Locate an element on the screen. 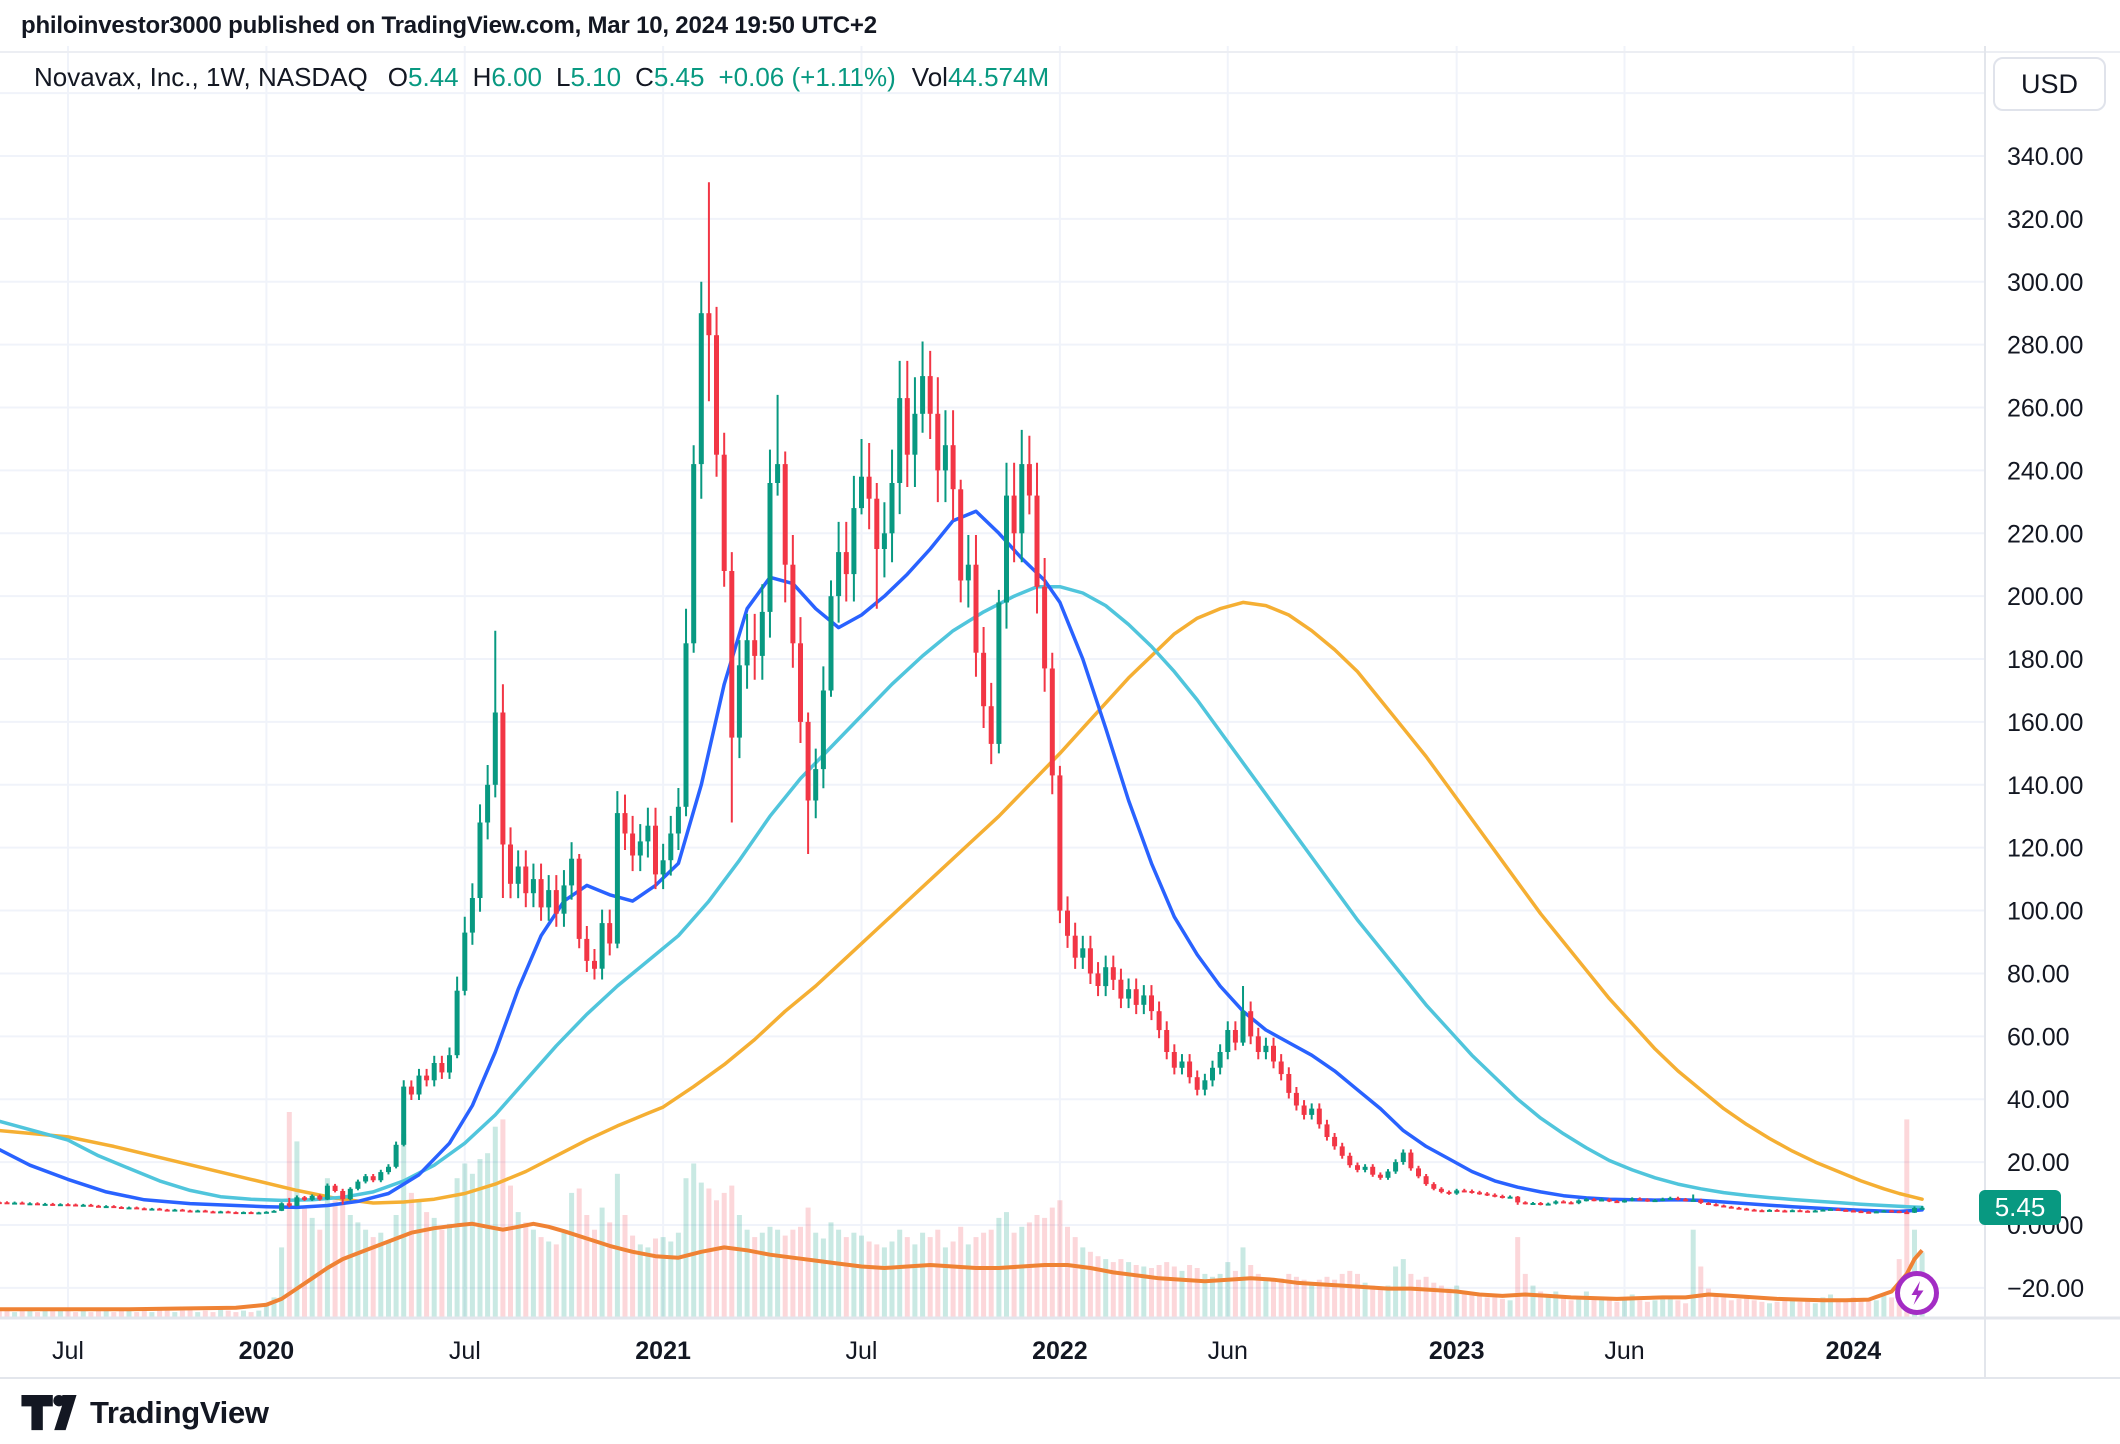  price-axis-label: 340.00 is located at coordinates (2045, 157).